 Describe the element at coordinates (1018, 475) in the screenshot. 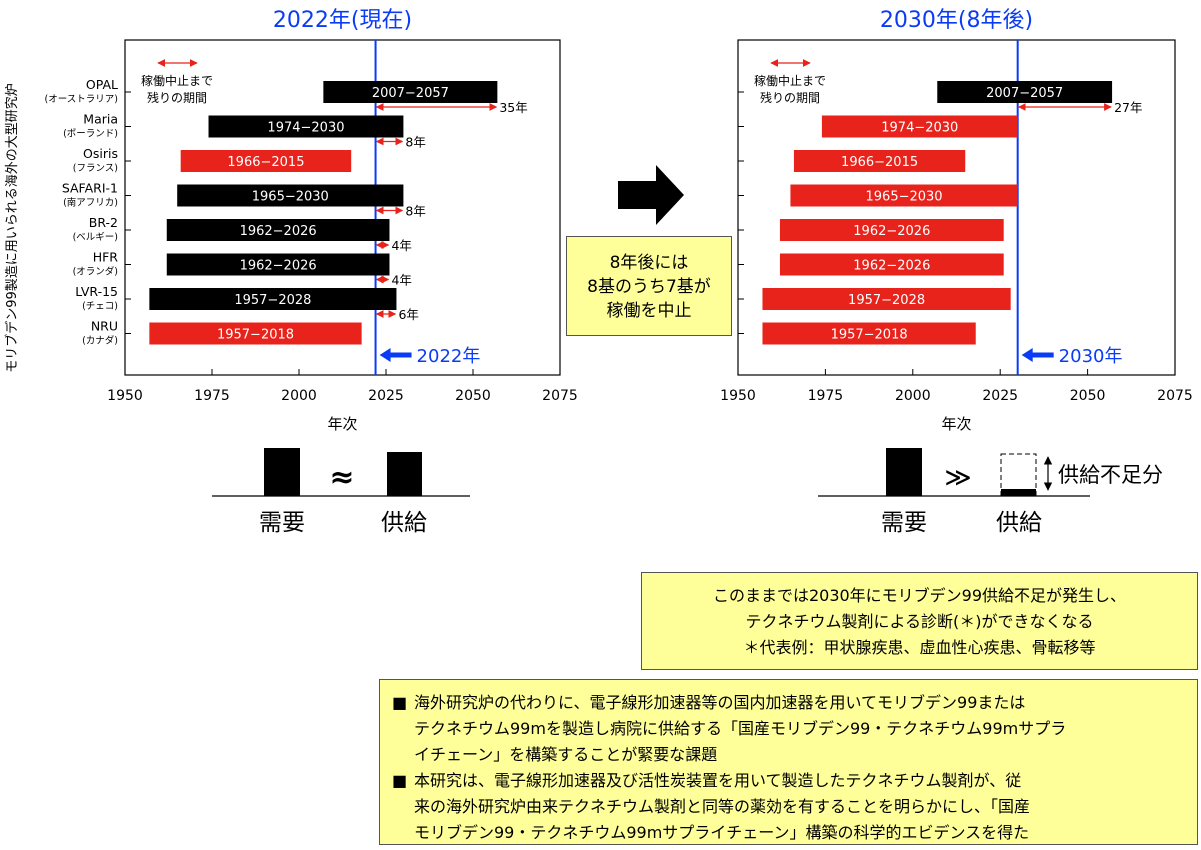

I see `supply-shortage-outline` at that location.